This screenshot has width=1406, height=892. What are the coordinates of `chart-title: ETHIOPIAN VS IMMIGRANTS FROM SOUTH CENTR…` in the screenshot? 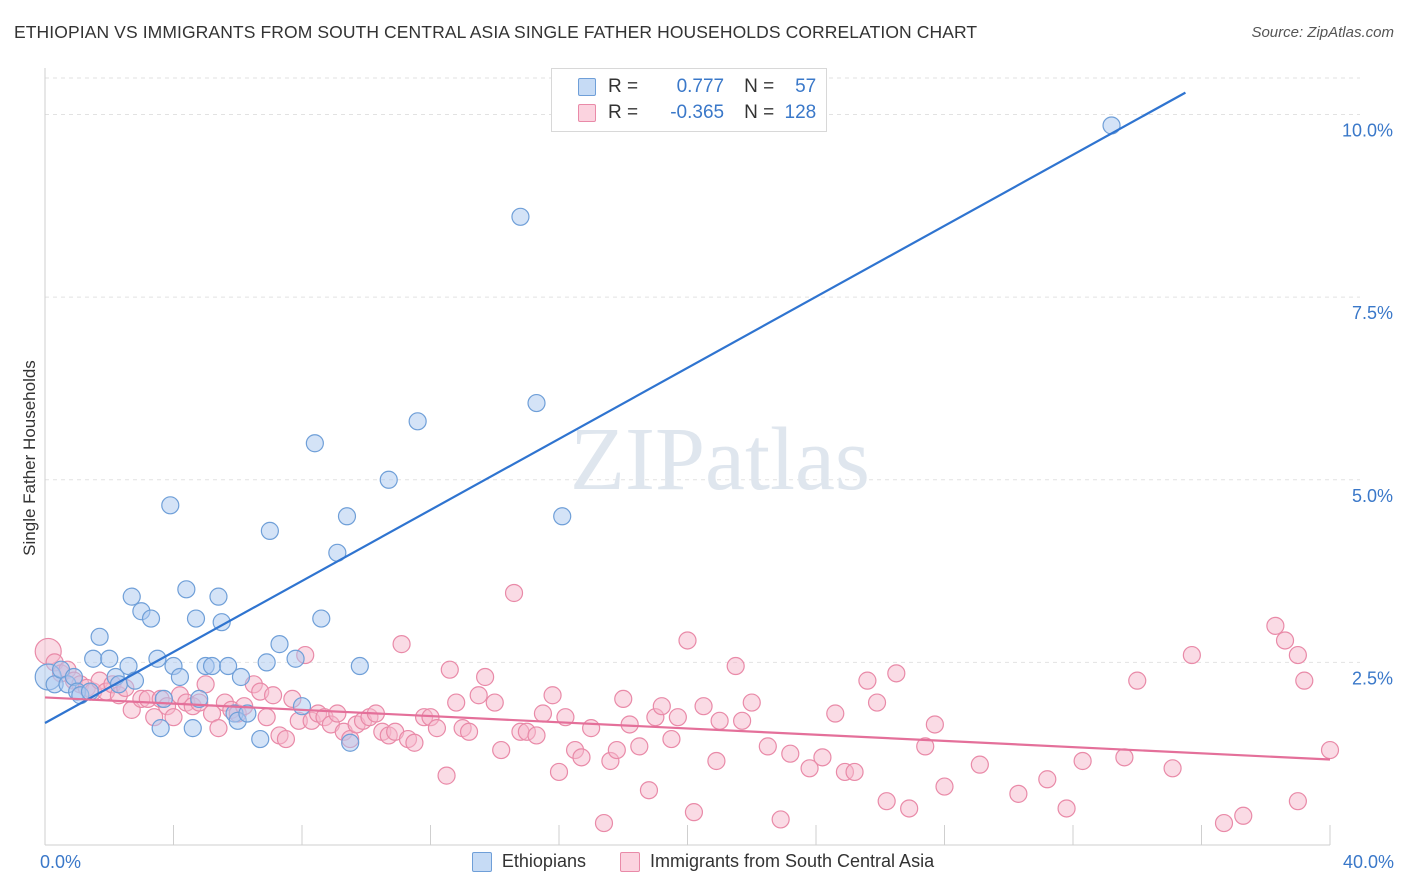 It's located at (496, 32).